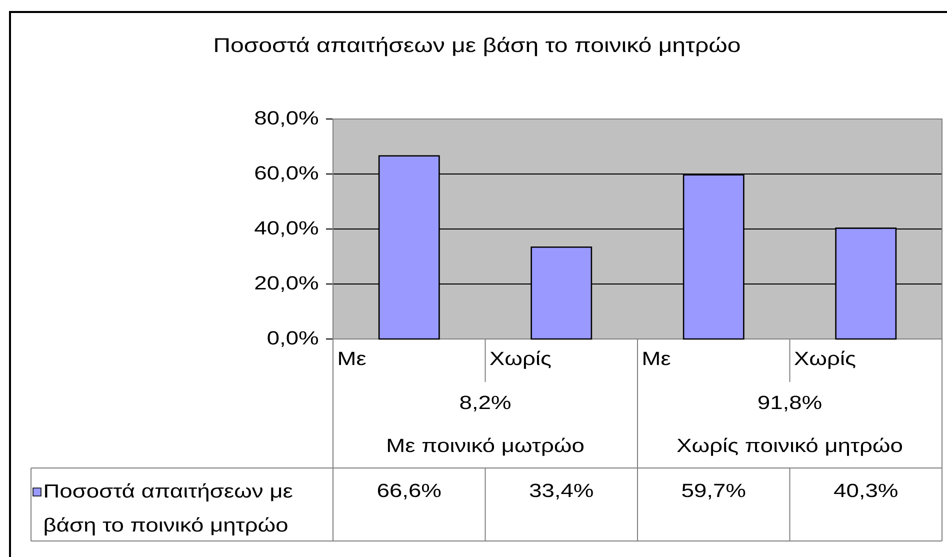 Image resolution: width=947 pixels, height=557 pixels. I want to click on y-tick-label: 60,0%, so click(286, 174).